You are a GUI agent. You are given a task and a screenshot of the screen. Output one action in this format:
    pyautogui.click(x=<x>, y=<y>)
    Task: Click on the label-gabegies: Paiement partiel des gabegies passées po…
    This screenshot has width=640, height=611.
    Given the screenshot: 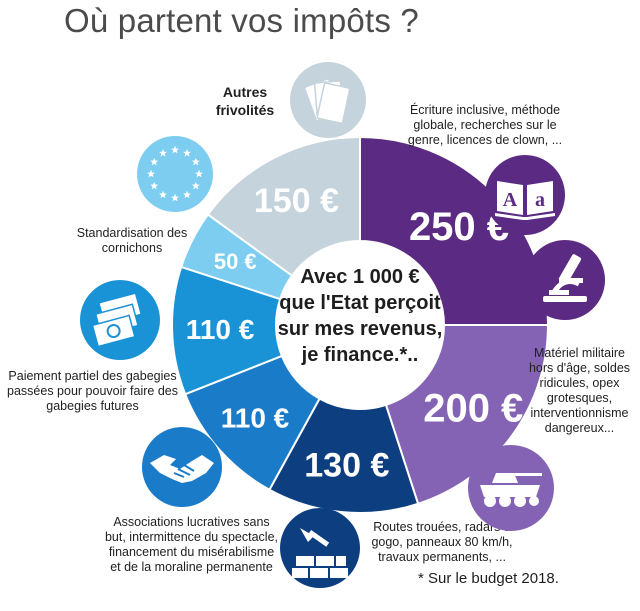 What is the action you would take?
    pyautogui.click(x=92, y=391)
    